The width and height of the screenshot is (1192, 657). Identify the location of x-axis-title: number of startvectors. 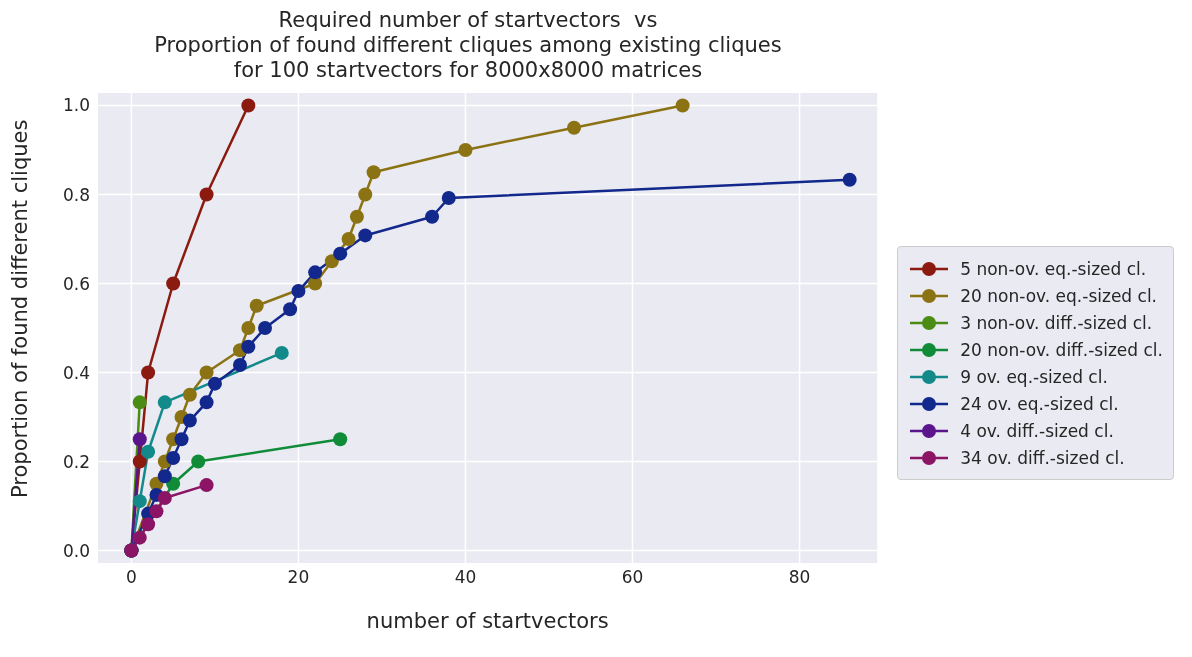
(487, 621).